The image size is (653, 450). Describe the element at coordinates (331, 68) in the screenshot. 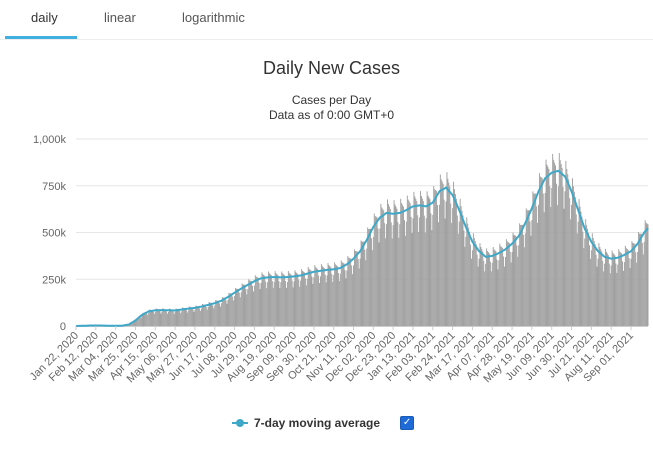

I see `chart-title: Daily New Cases` at that location.